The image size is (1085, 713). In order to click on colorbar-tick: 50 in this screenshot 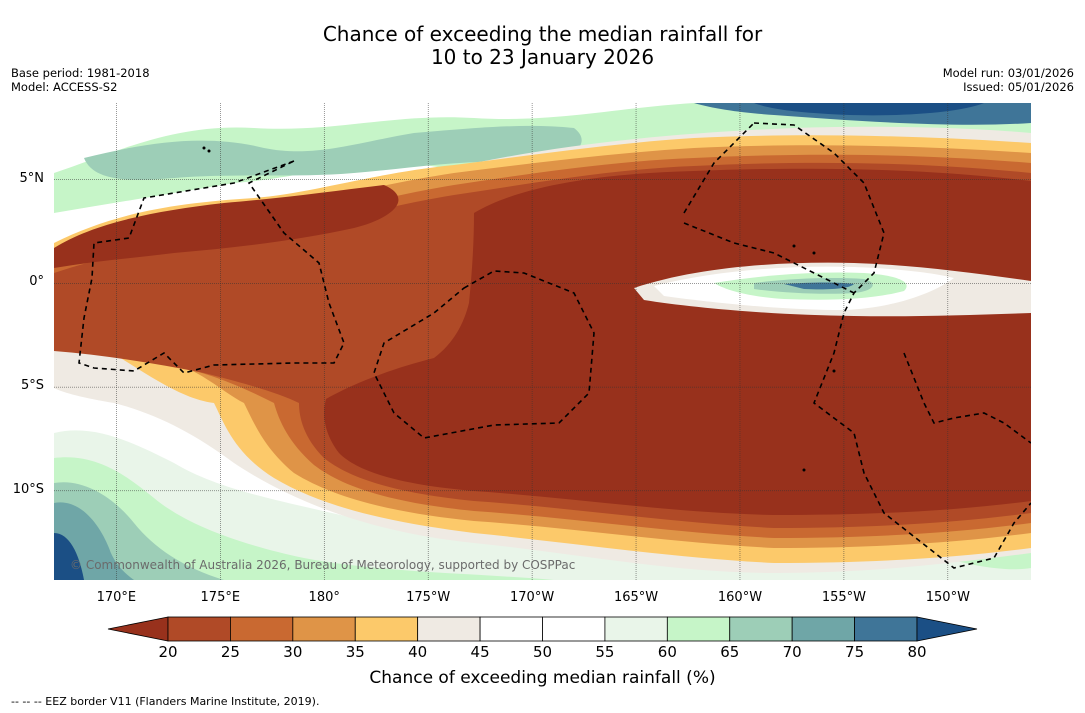, I will do `click(542, 652)`.